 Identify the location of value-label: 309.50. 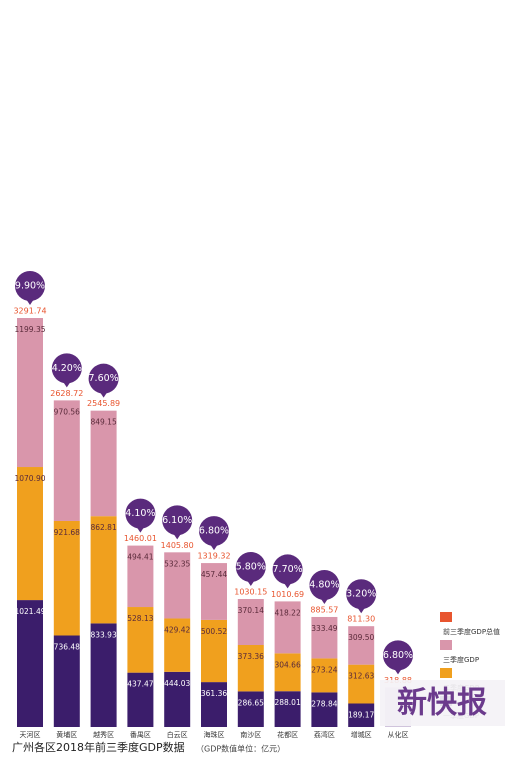
(361, 637).